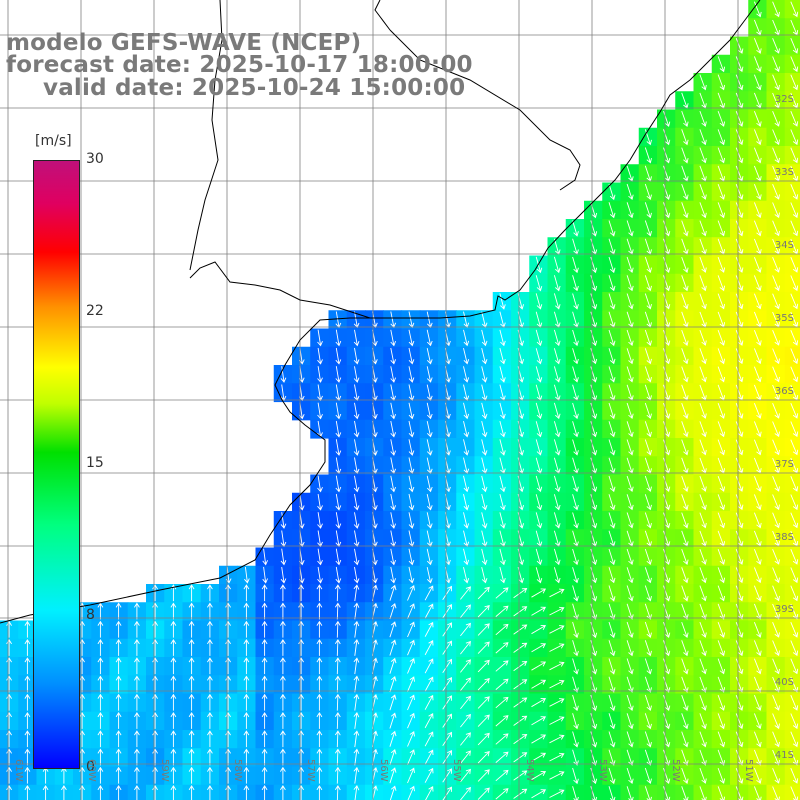 The height and width of the screenshot is (800, 800). What do you see at coordinates (53, 141) in the screenshot?
I see `colorbar-unit: [m/s]` at bounding box center [53, 141].